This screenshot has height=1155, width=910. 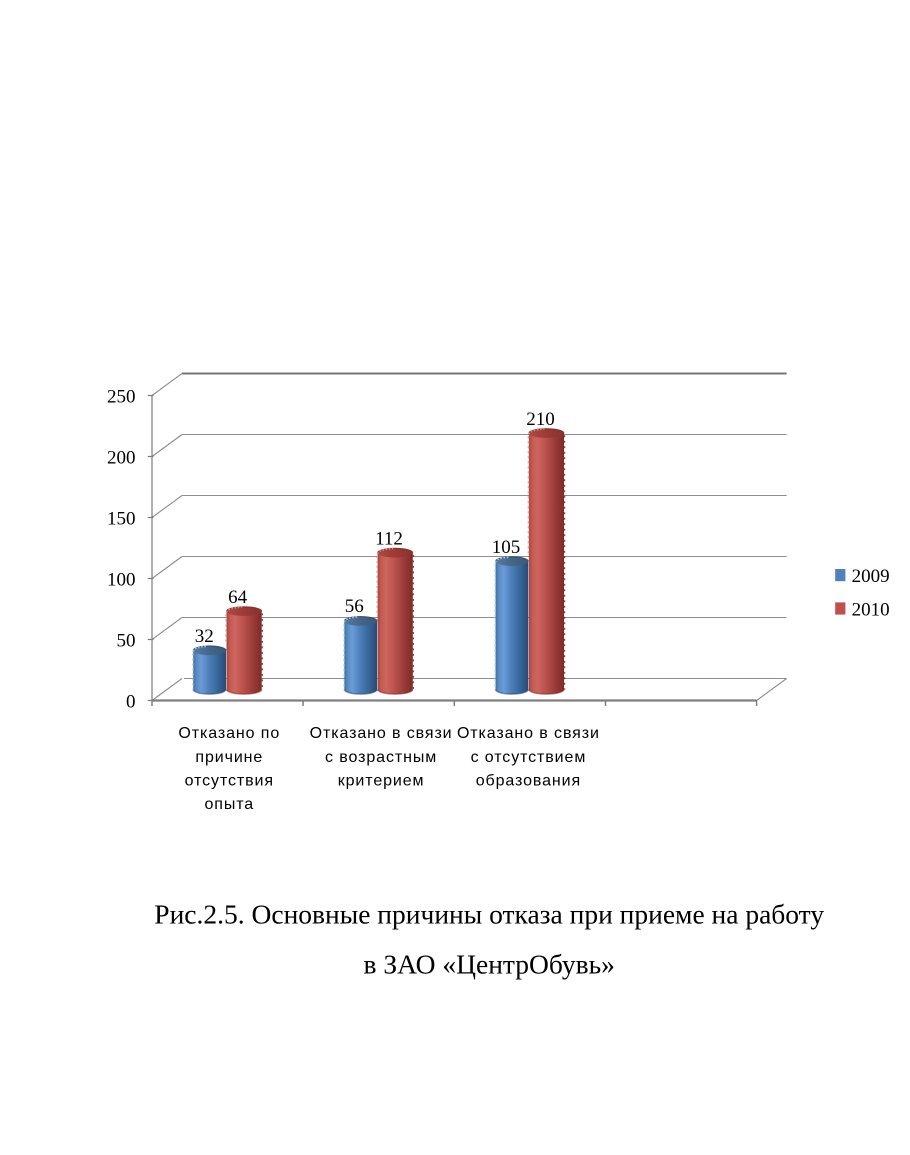 I want to click on svg-text: 64, so click(x=238, y=597).